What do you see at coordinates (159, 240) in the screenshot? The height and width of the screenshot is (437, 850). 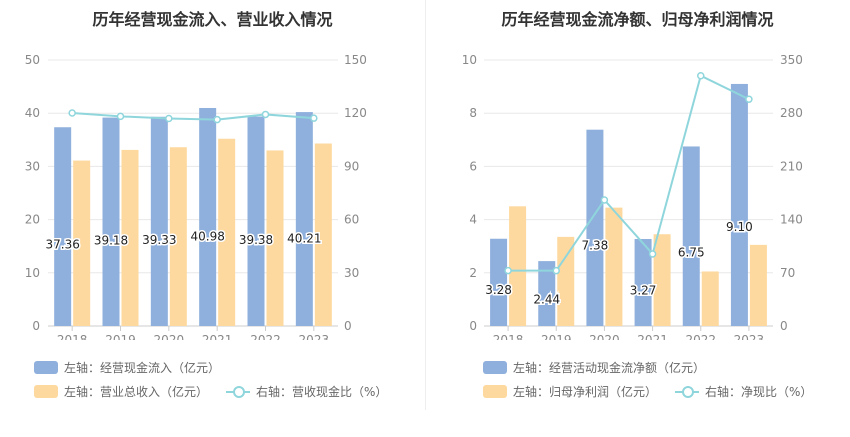 I see `bar-data-label: 39.33` at bounding box center [159, 240].